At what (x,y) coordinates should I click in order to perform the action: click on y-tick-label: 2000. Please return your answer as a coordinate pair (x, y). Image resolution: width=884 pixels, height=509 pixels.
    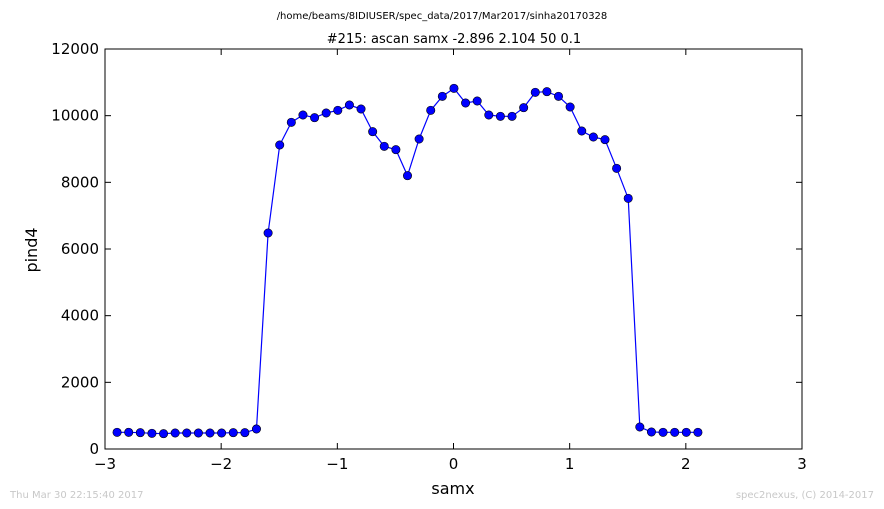
    Looking at the image, I should click on (80, 382).